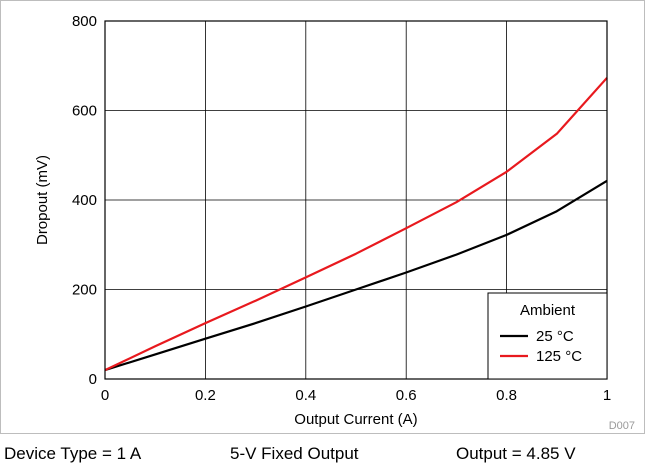 The height and width of the screenshot is (470, 647). Describe the element at coordinates (516, 453) in the screenshot. I see `output-value-caption: Output = 4.85 V` at that location.